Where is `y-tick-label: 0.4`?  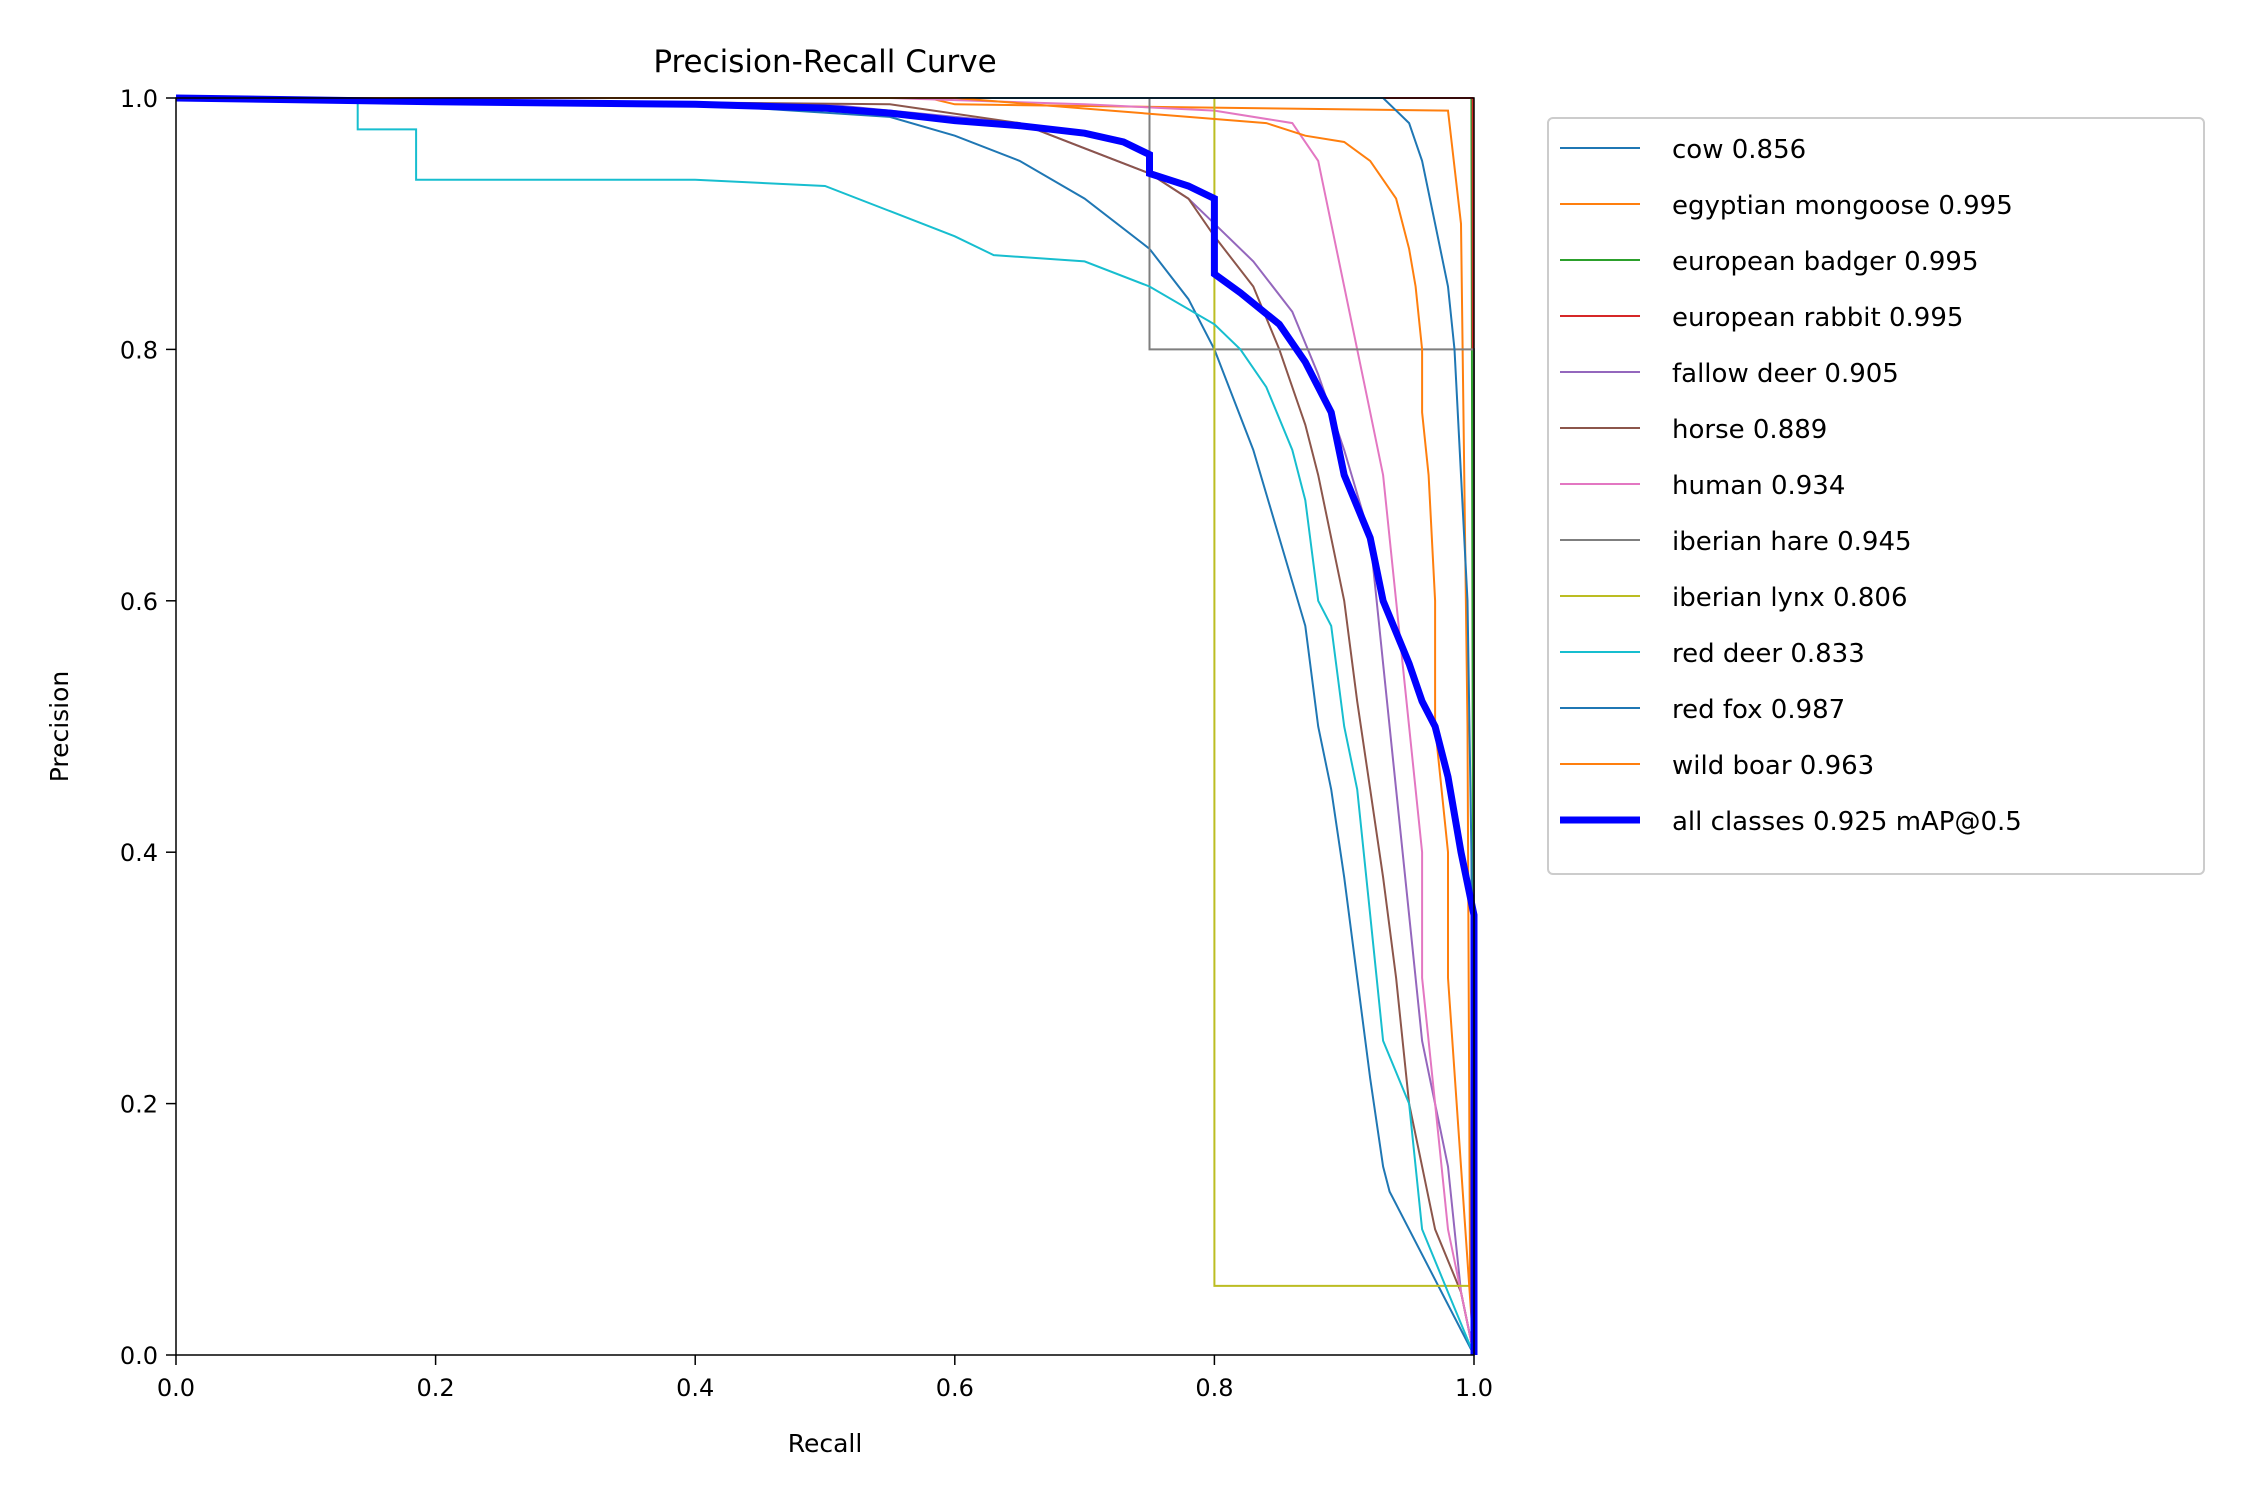 y-tick-label: 0.4 is located at coordinates (139, 853).